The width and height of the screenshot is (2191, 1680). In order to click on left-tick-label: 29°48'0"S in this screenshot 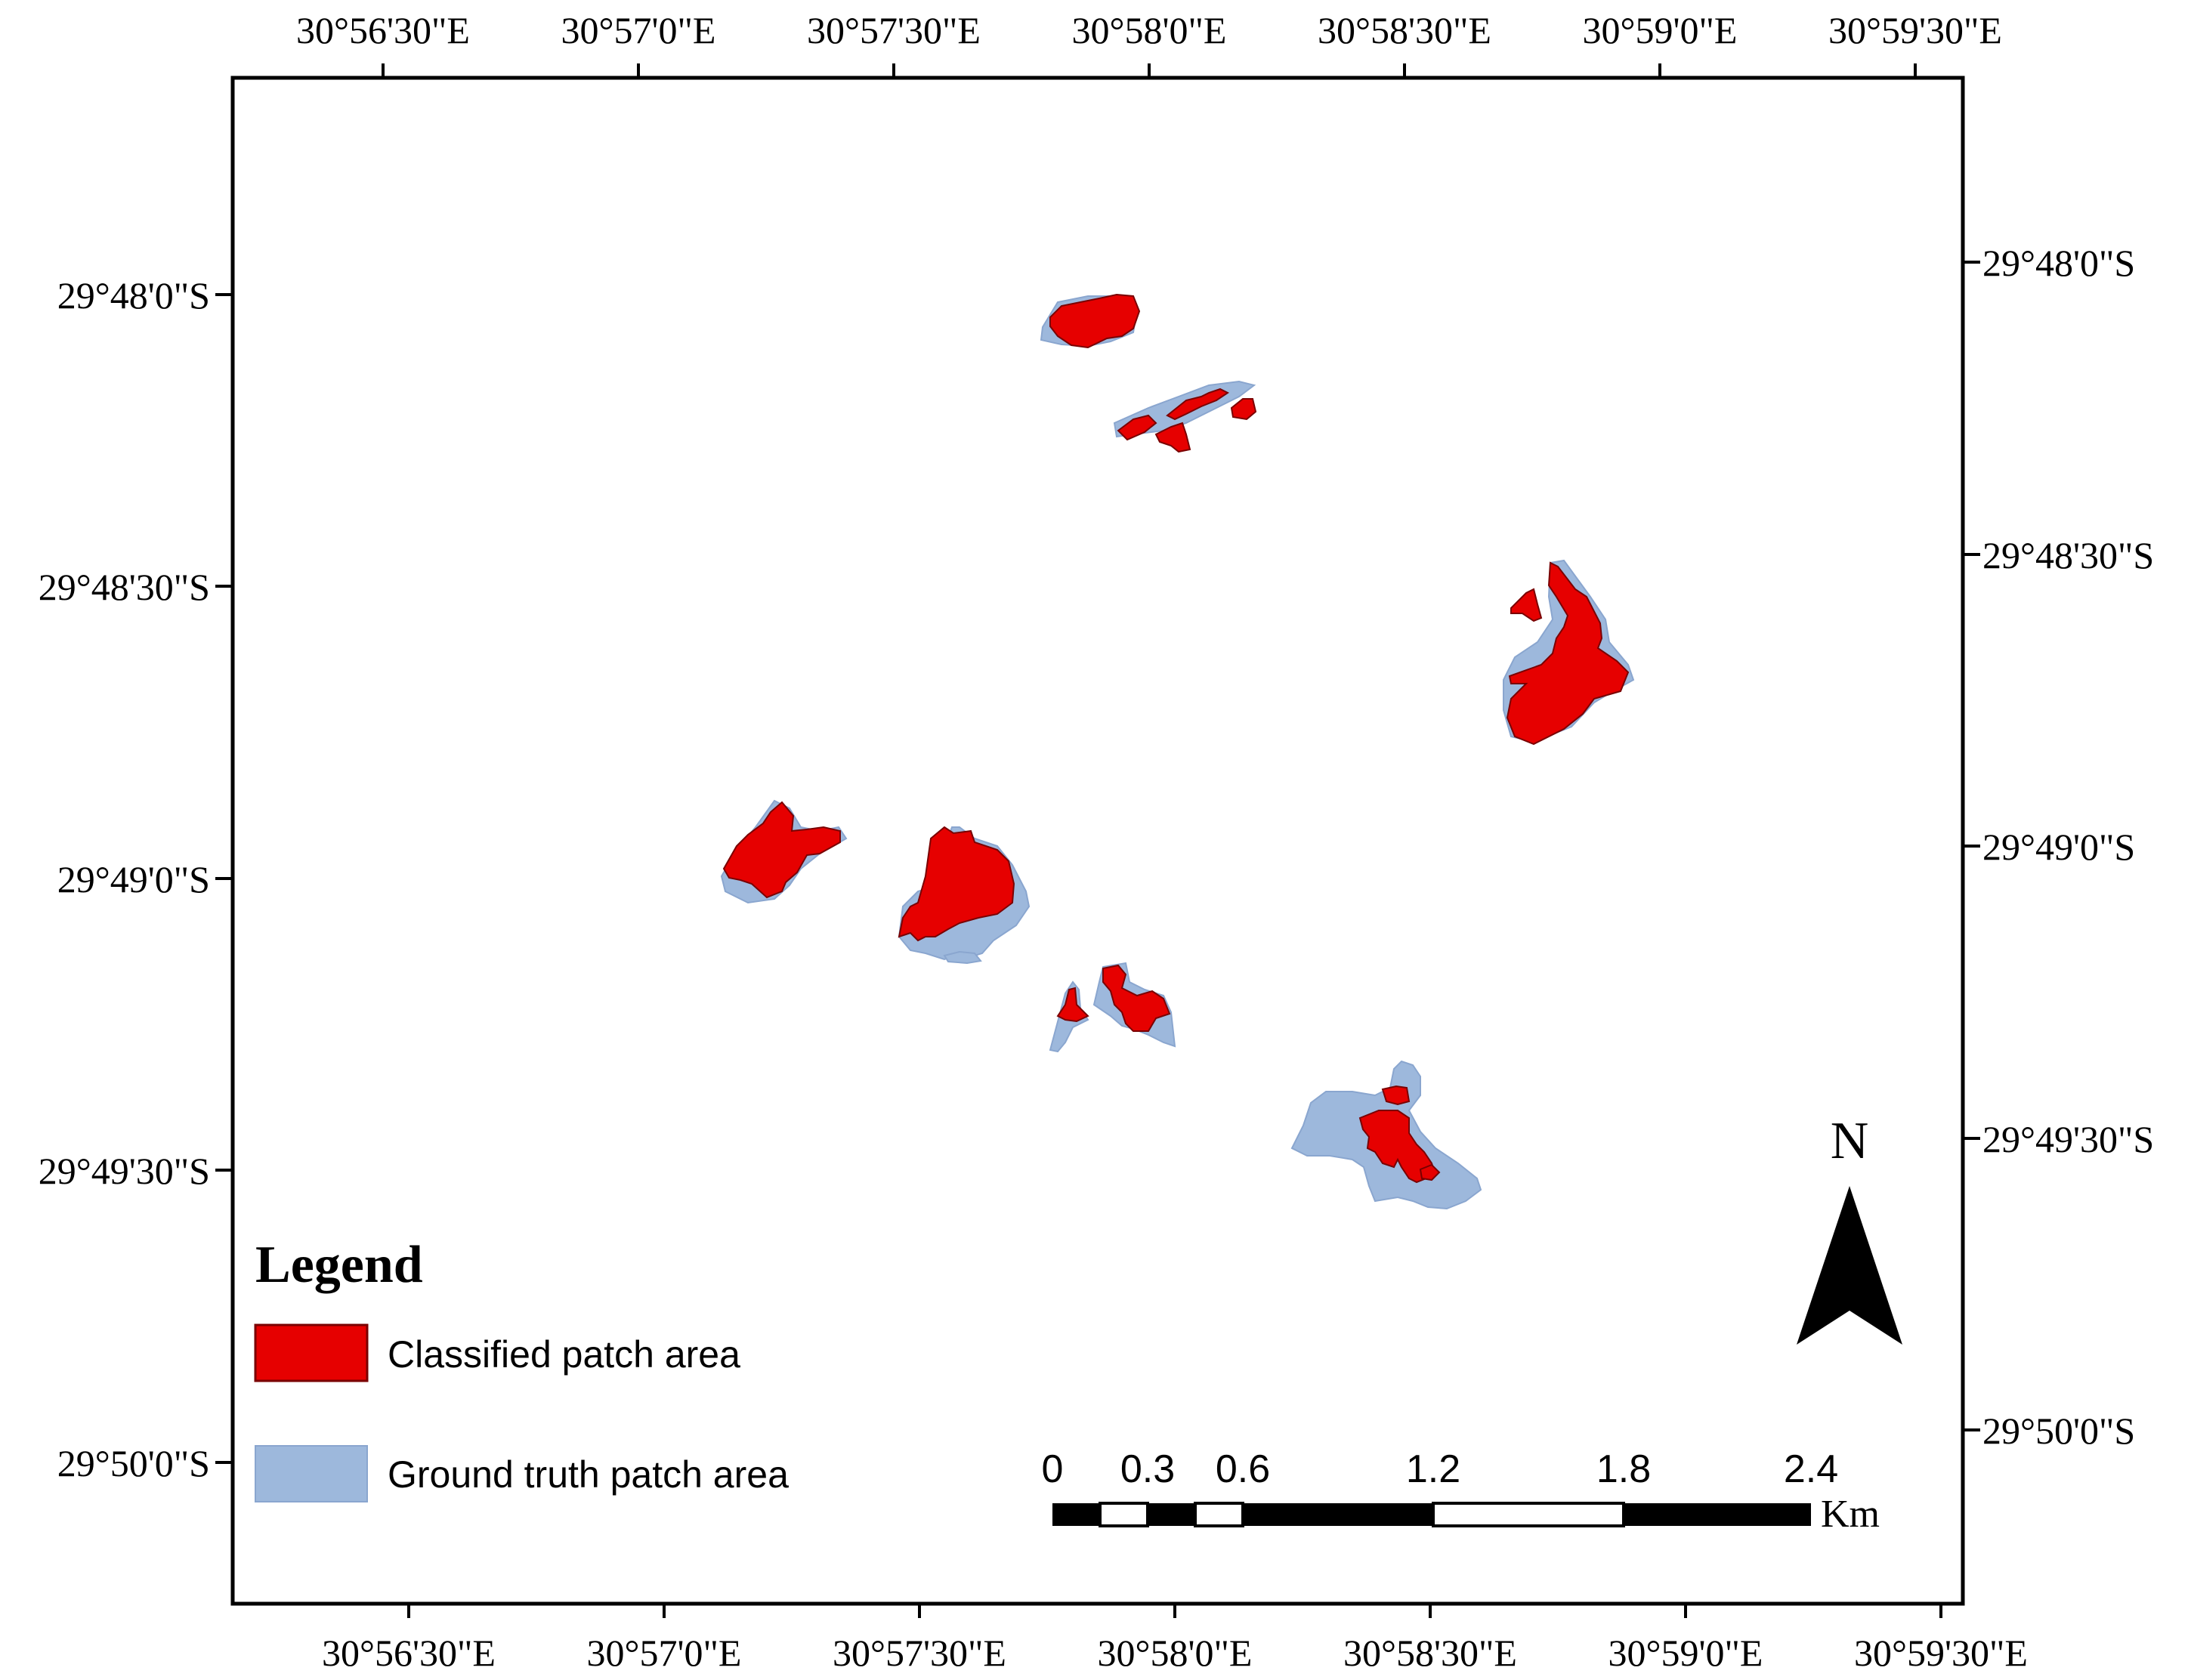, I will do `click(133, 295)`.